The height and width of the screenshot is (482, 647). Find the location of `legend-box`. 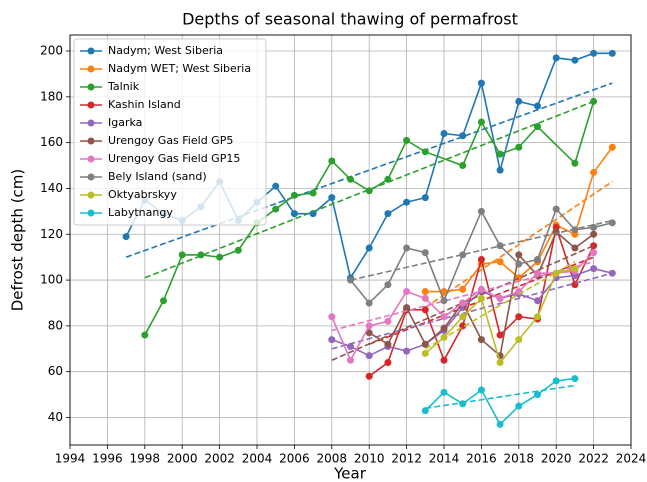

legend-box is located at coordinates (170, 132).